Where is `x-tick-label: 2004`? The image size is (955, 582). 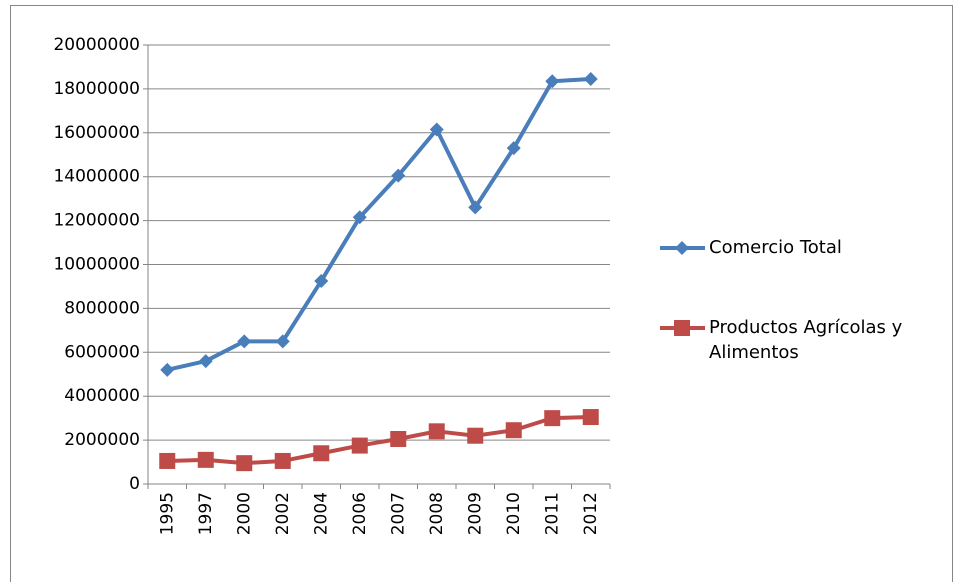
x-tick-label: 2004 is located at coordinates (321, 513).